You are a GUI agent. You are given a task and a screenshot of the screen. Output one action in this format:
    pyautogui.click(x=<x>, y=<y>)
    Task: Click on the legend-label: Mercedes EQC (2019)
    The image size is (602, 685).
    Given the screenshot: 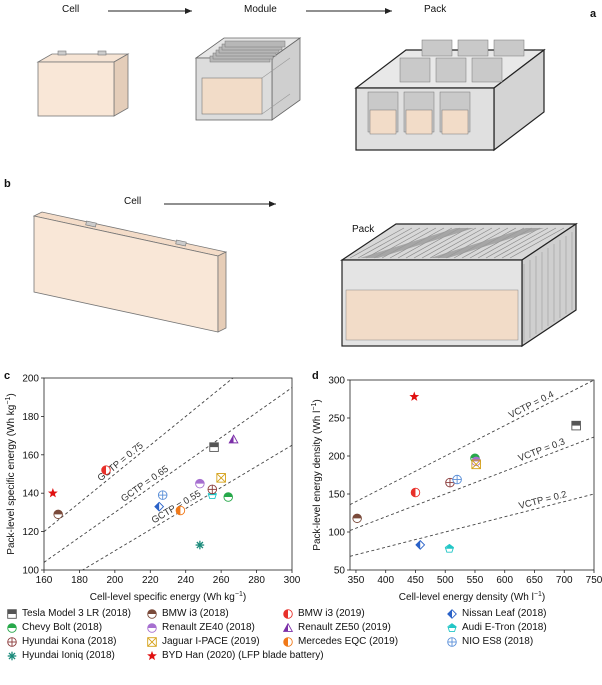 What is the action you would take?
    pyautogui.click(x=348, y=641)
    